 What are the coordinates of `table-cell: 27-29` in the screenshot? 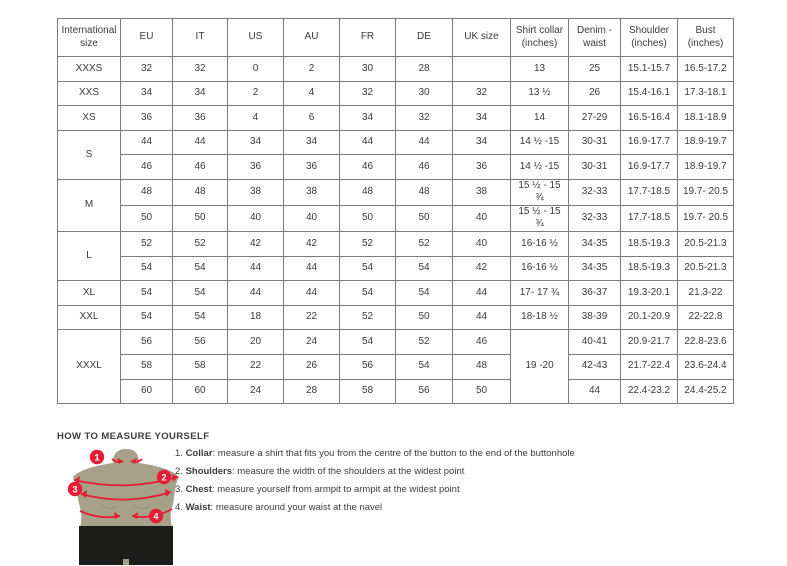 It's located at (594, 118).